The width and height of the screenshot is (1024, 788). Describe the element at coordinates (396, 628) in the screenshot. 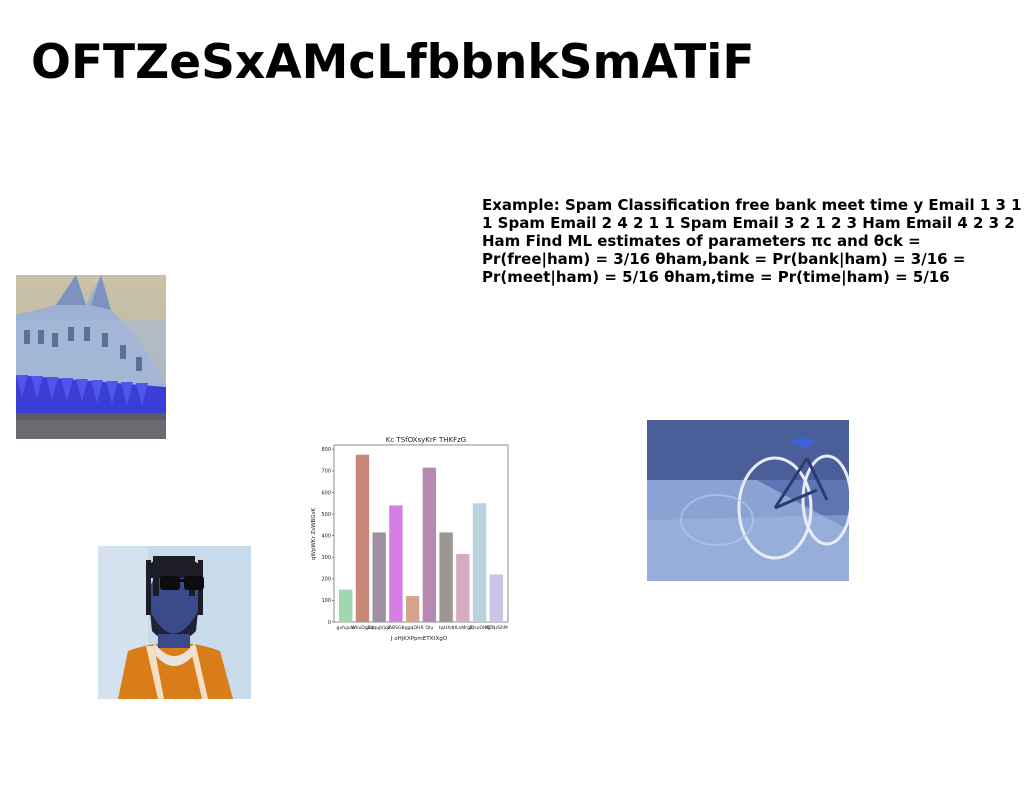

I see `x-tick-label: mBSGk` at that location.